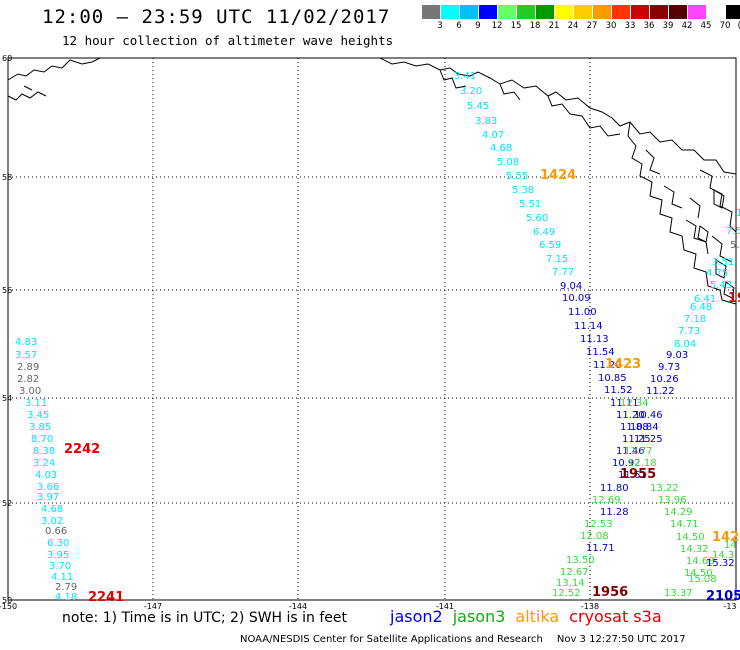 Image resolution: width=740 pixels, height=650 pixels. What do you see at coordinates (486, 121) in the screenshot?
I see `wave-height-label: 3.83` at bounding box center [486, 121].